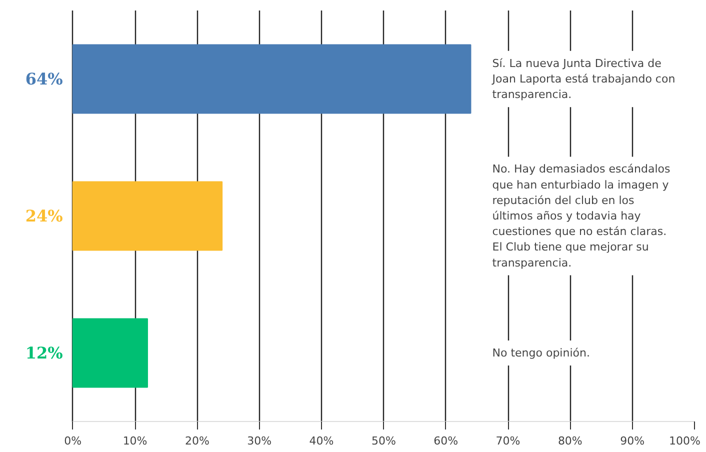  Describe the element at coordinates (583, 79) in the screenshot. I see `y-tick-label: Sí. La nueva Junta Directiva de Joan Laporta está trabajando con transparencia.` at that location.